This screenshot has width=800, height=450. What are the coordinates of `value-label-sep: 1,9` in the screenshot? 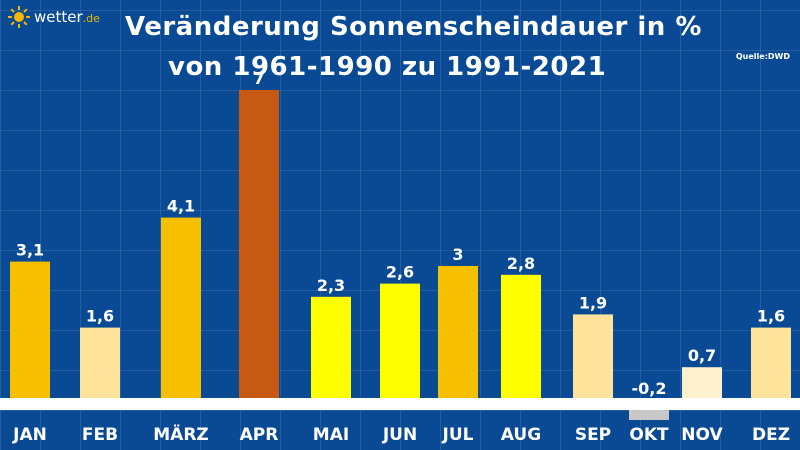 It's located at (593, 302).